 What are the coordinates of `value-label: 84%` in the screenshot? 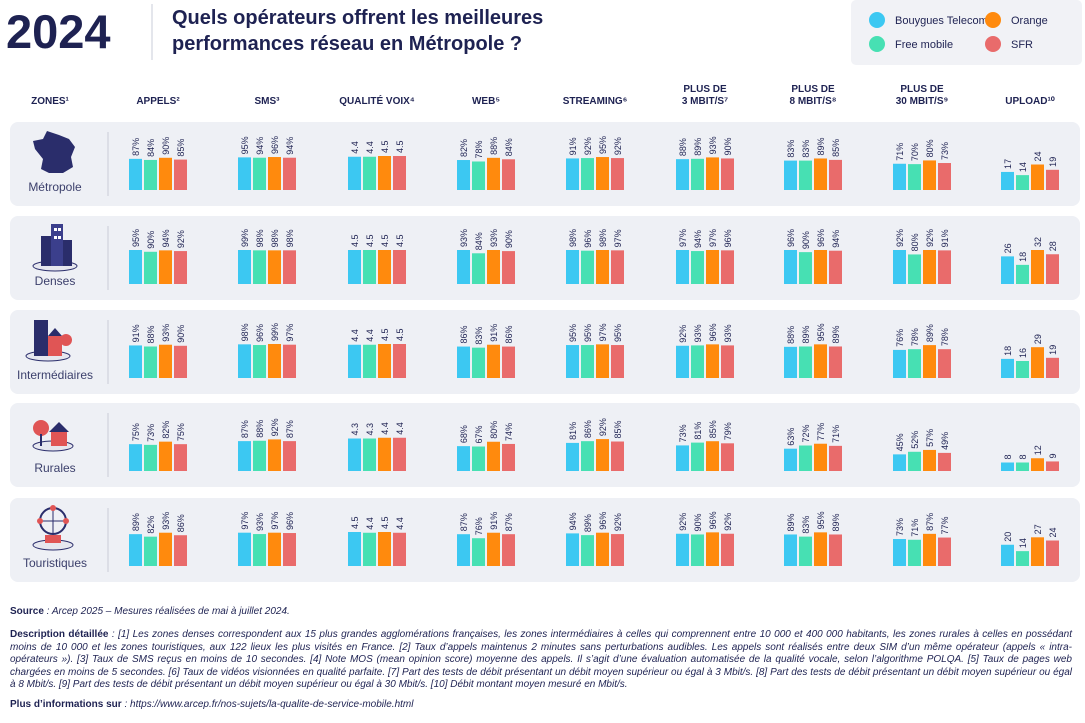 It's located at (509, 147).